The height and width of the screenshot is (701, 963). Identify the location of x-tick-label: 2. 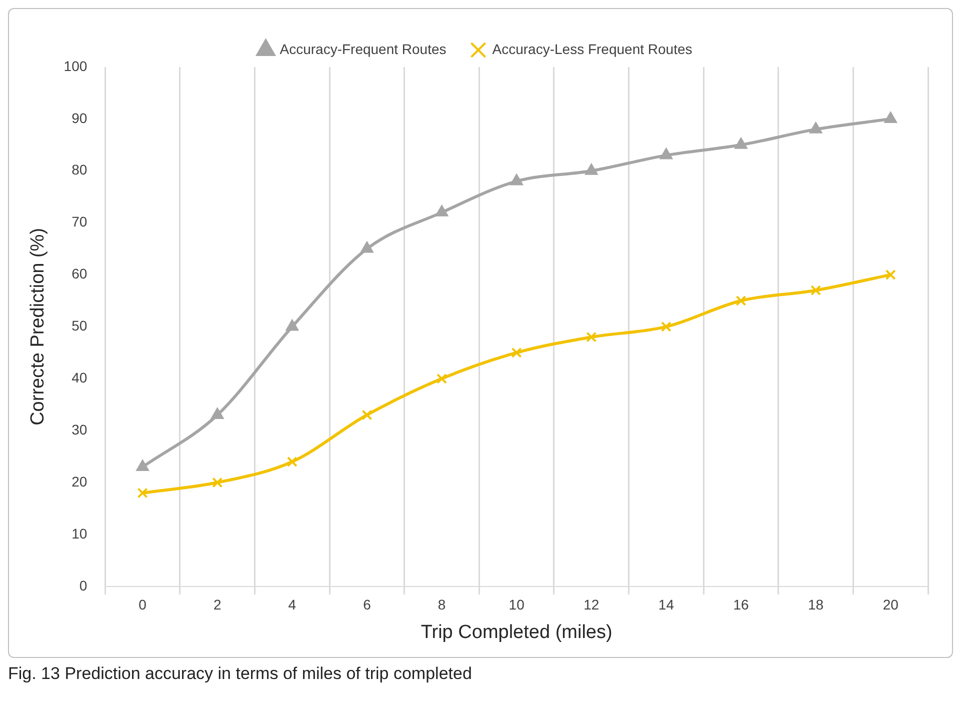
(217, 604).